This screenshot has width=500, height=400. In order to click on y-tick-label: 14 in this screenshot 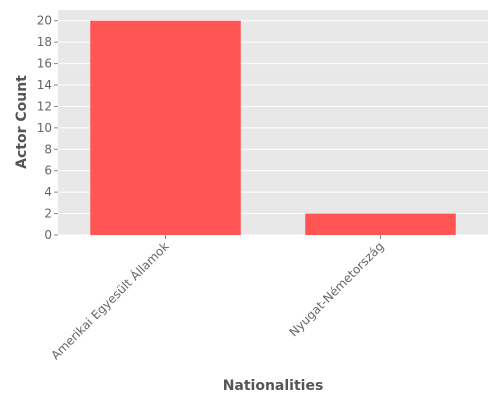, I will do `click(44, 85)`.